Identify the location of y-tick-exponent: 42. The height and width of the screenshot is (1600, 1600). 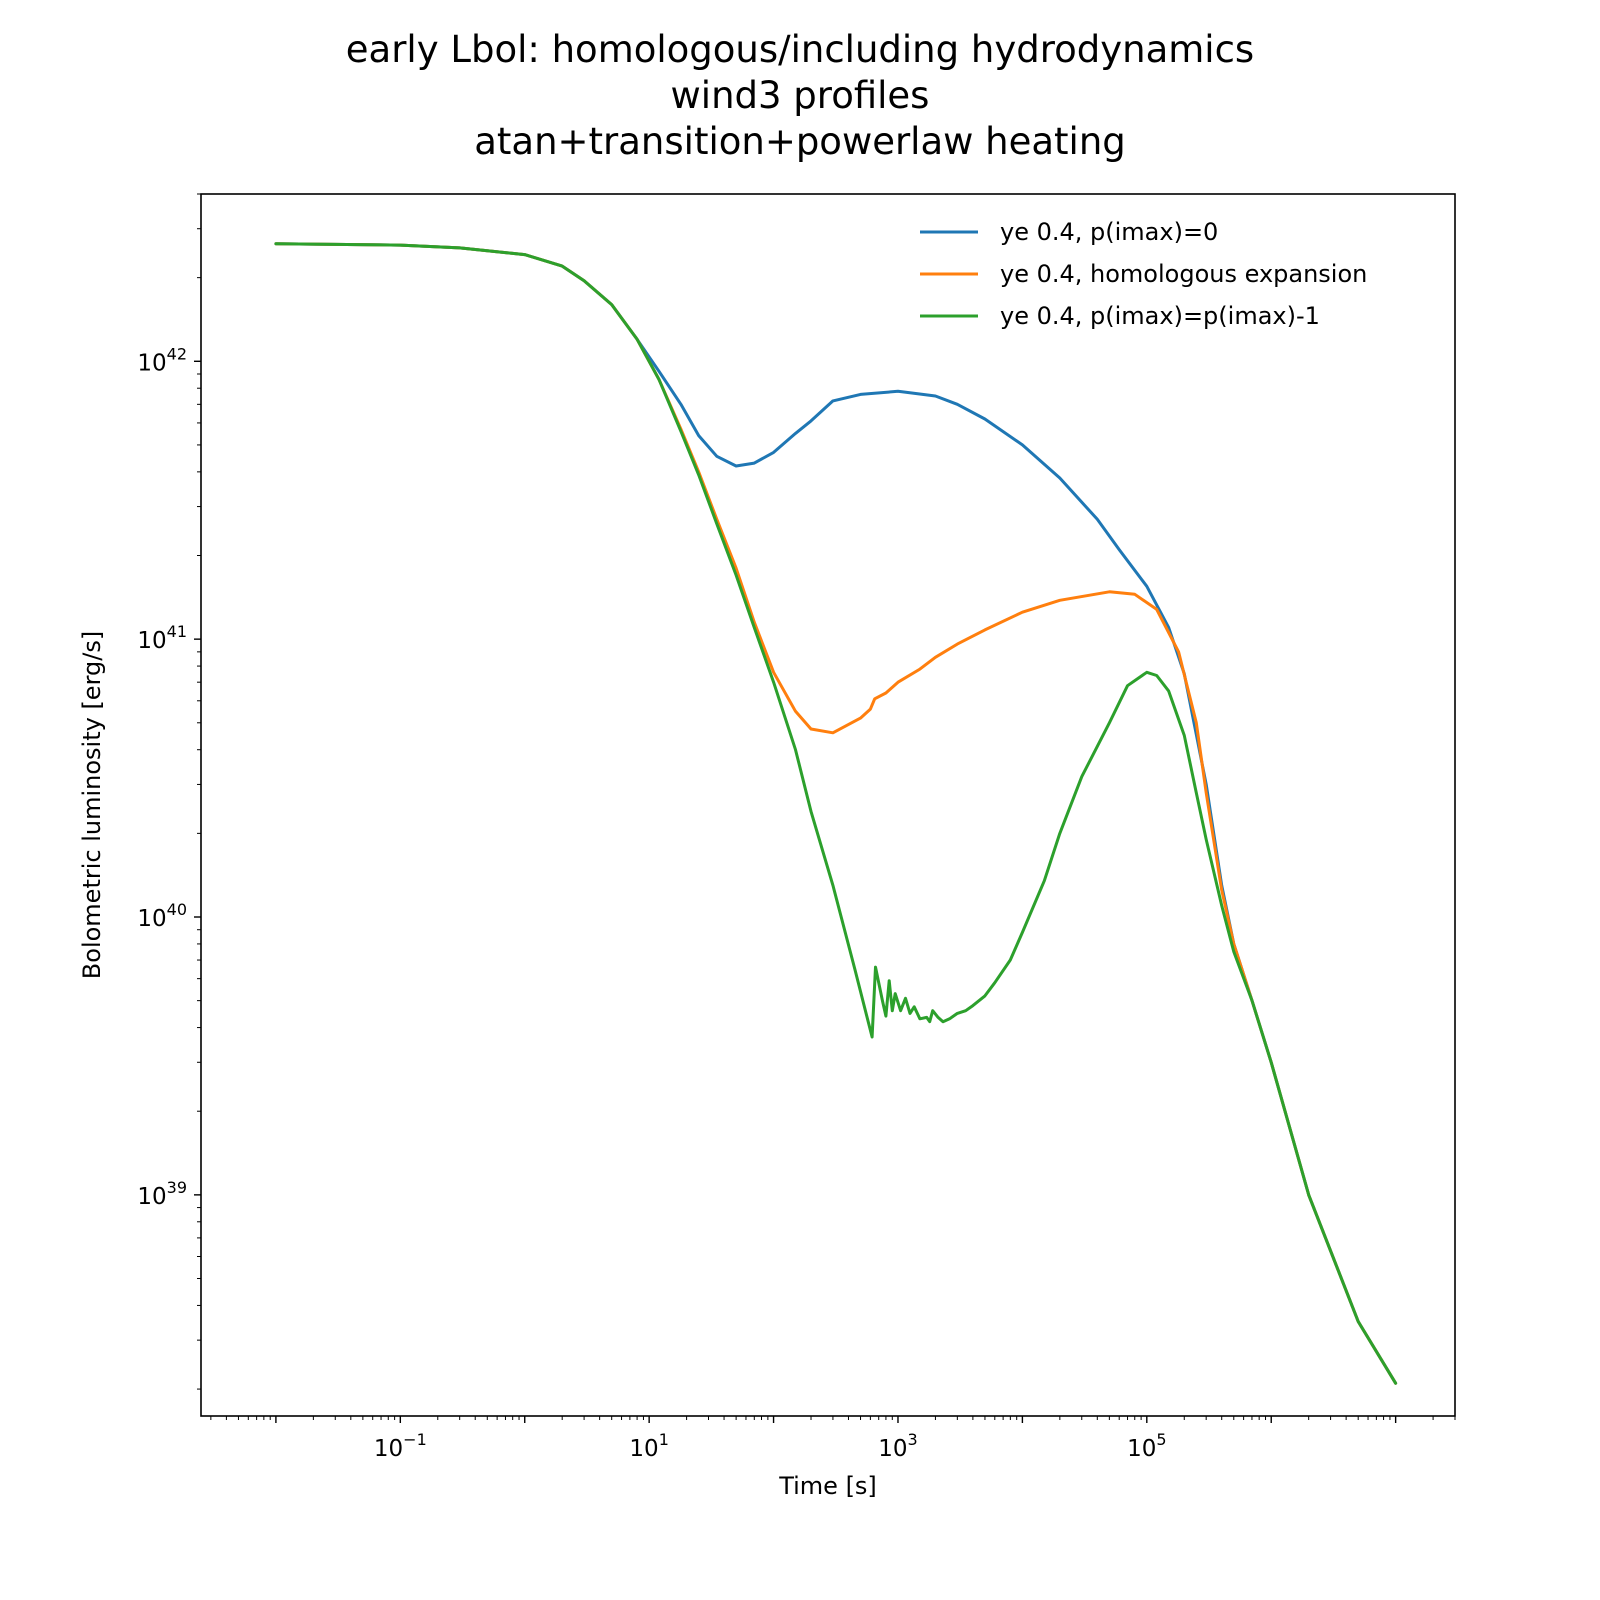
(177, 353).